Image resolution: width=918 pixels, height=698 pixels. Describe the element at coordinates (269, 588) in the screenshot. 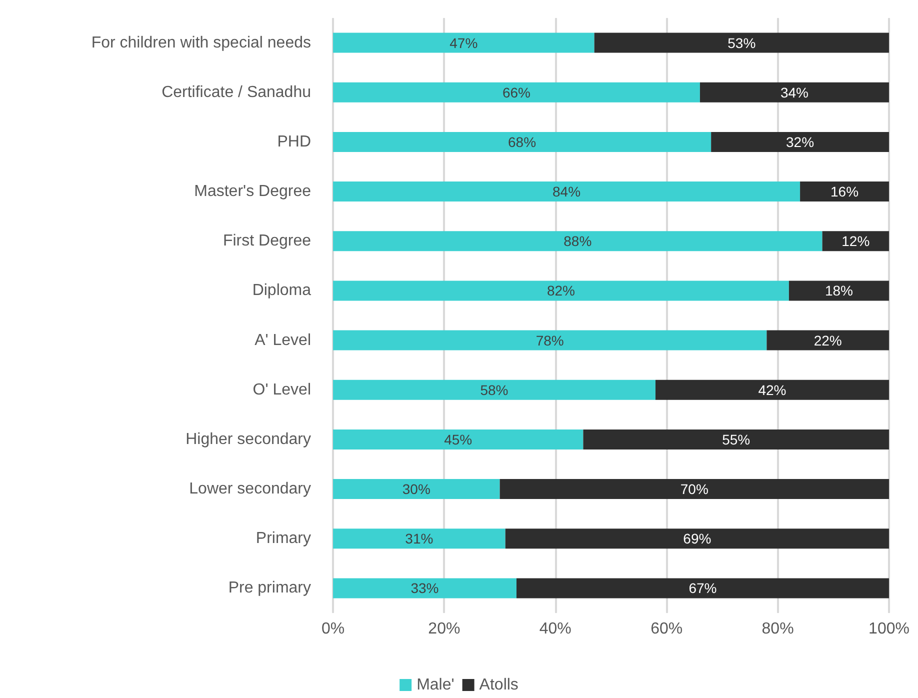

I see `y-tick-label: Pre primary` at that location.